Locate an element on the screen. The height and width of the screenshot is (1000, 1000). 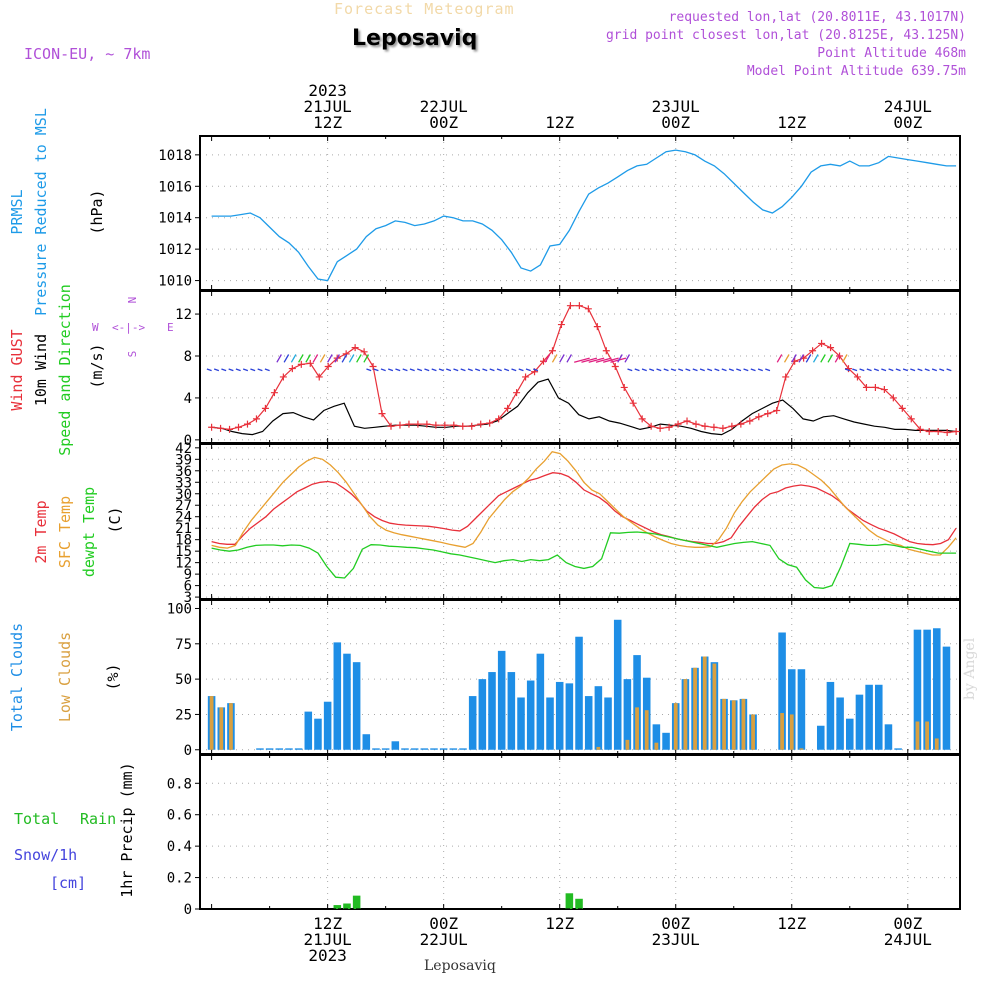
y-tick-label: 33 is located at coordinates (183, 483).